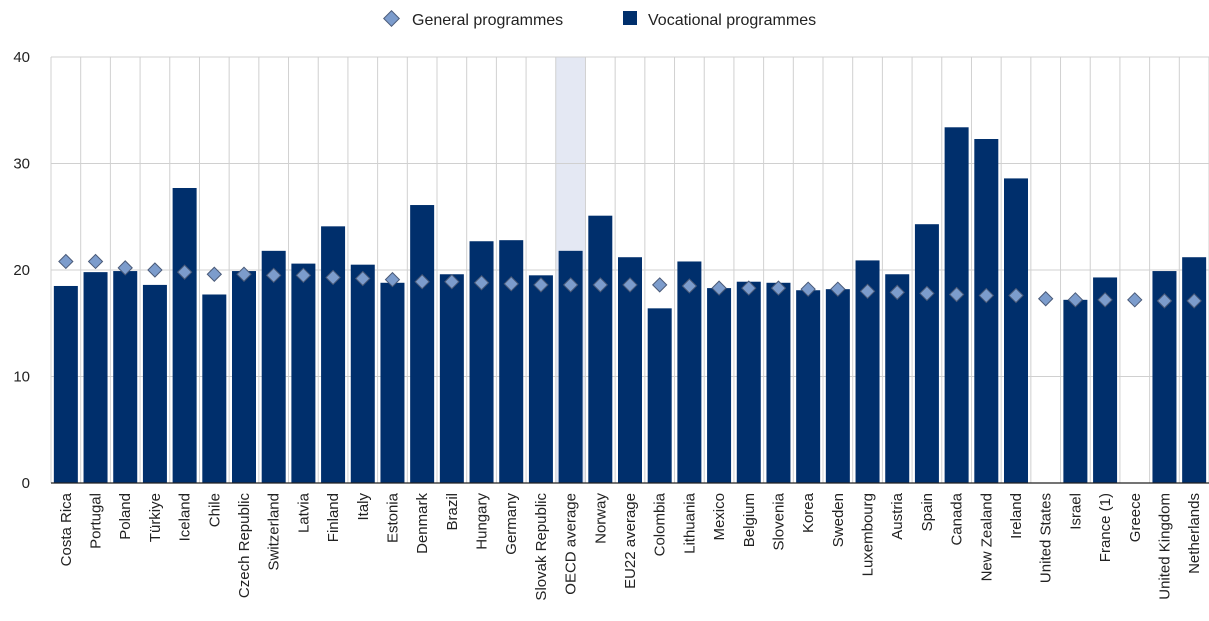  Describe the element at coordinates (1194, 533) in the screenshot. I see `x-category-label: Netherlands` at that location.